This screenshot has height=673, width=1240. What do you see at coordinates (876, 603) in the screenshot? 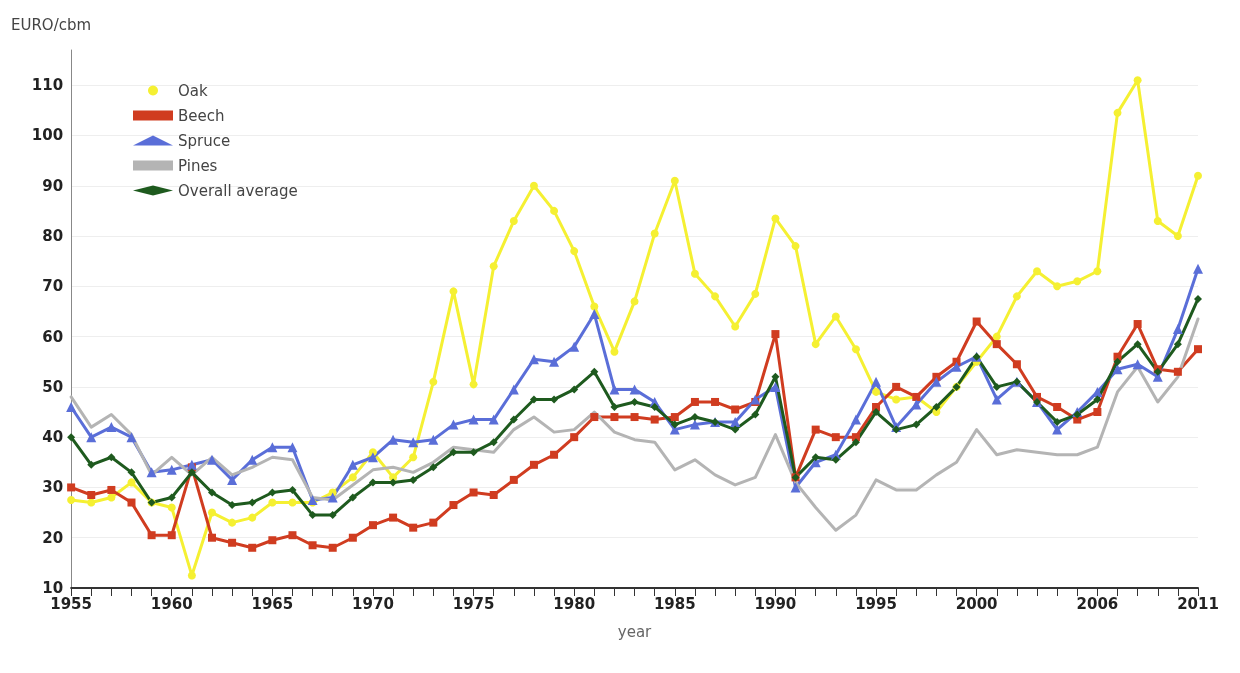
I see `x-tick-label: 1995` at bounding box center [876, 603].